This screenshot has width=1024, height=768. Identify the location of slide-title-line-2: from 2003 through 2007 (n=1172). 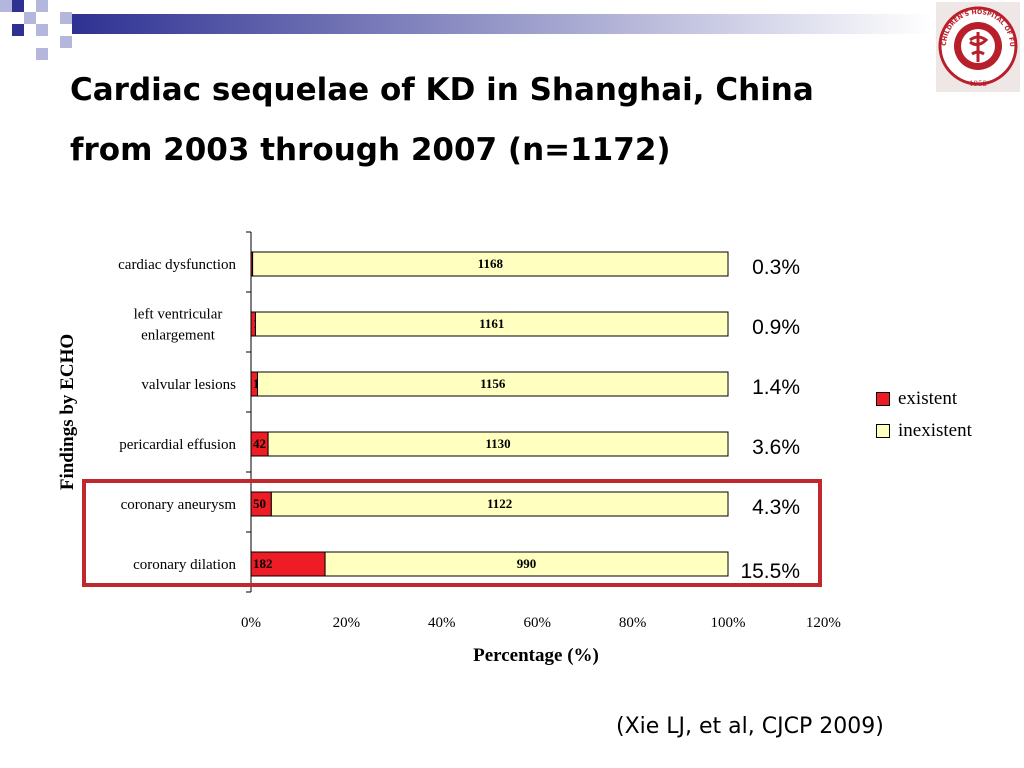
(370, 150).